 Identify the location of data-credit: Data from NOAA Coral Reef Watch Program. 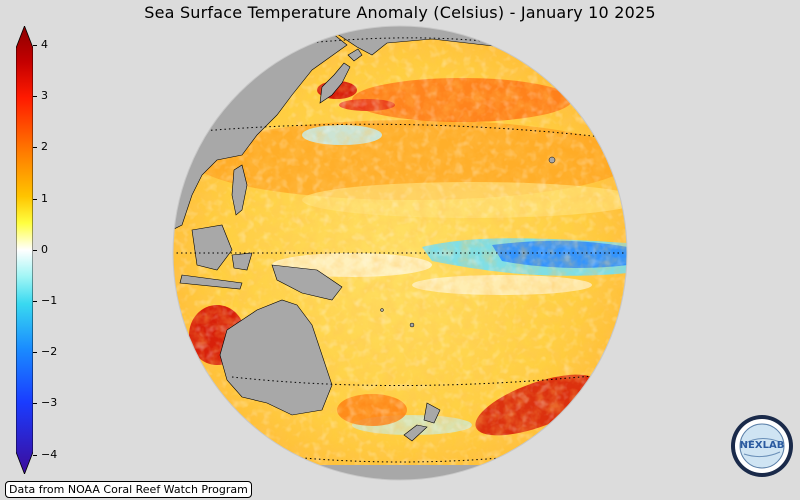
(128, 489).